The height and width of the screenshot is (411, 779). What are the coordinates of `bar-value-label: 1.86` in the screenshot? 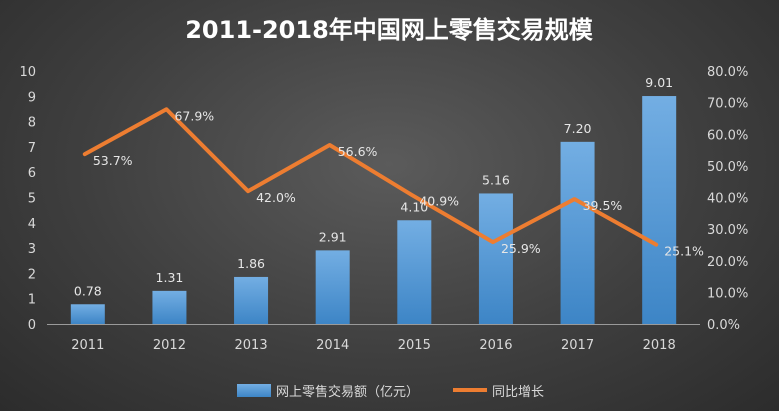 It's located at (251, 263).